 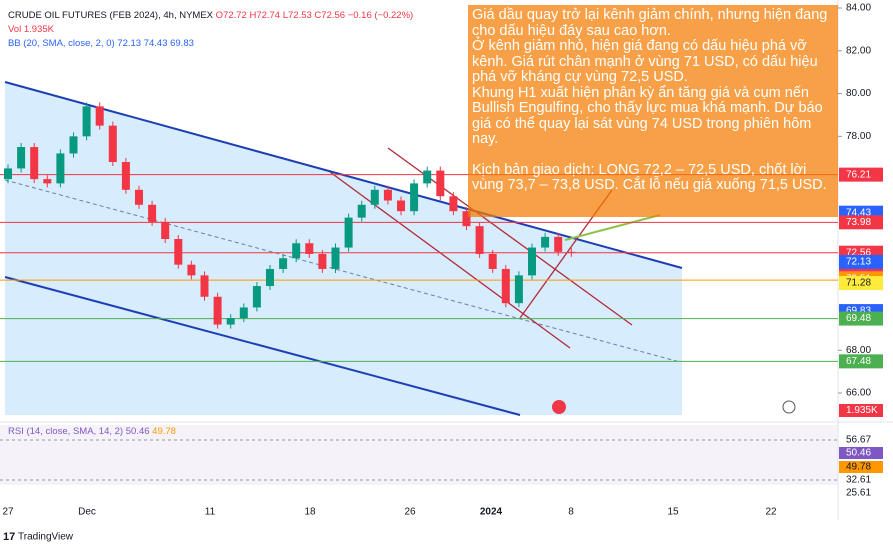 What do you see at coordinates (858, 283) in the screenshot?
I see `price-badge-label: 71.28` at bounding box center [858, 283].